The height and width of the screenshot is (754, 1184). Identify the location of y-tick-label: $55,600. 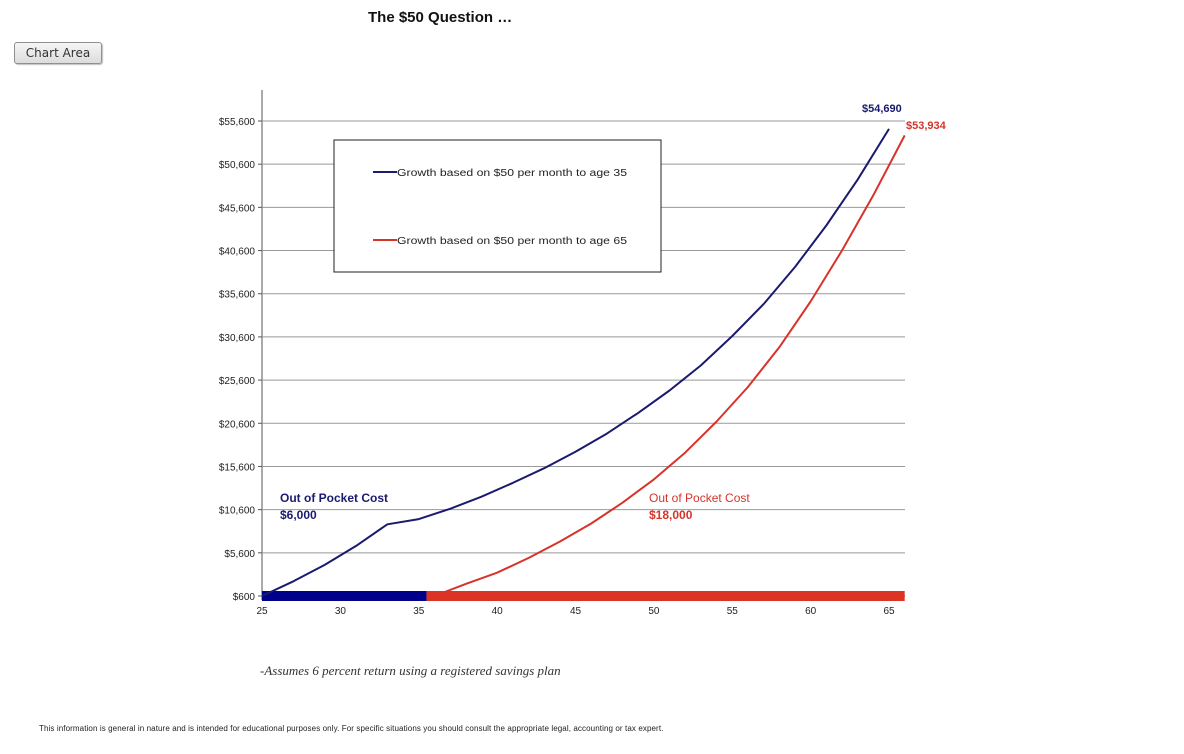
(237, 122).